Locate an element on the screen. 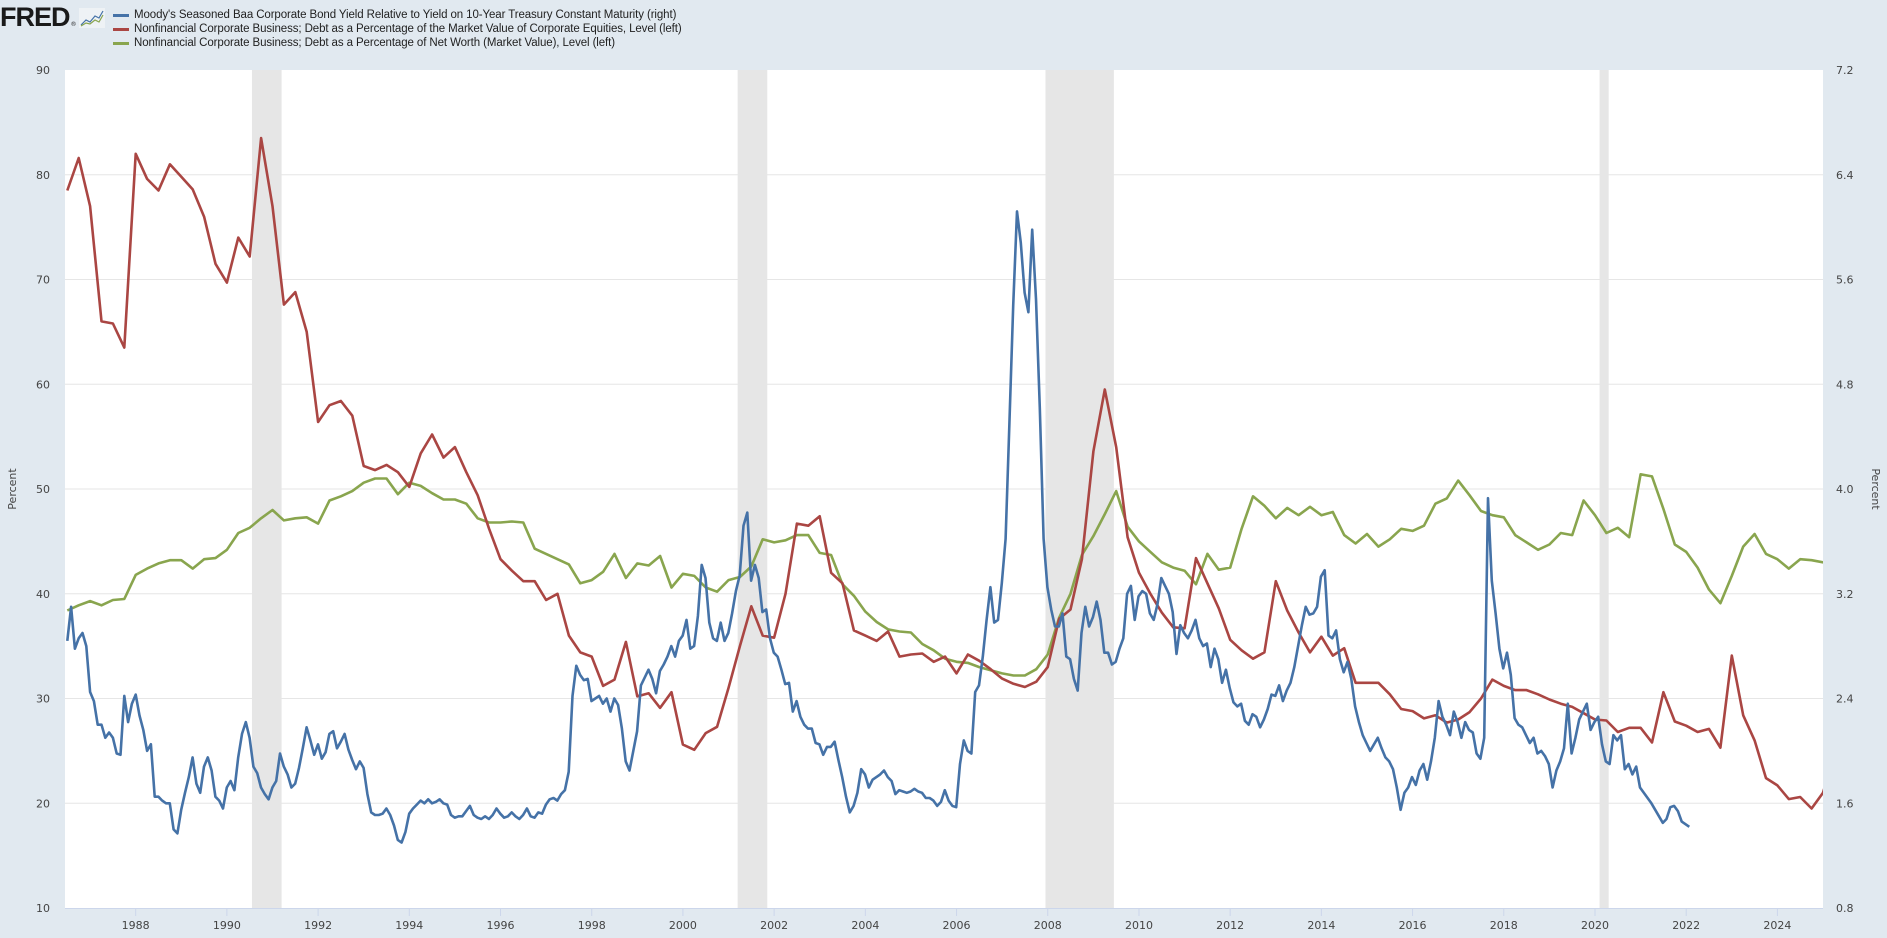 Image resolution: width=1887 pixels, height=938 pixels. y-left-tick-label: 50 is located at coordinates (43, 489).